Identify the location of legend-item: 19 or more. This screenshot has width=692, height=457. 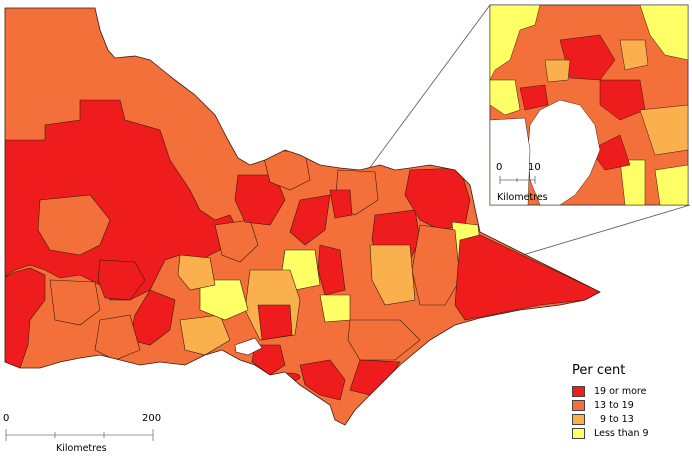
(610, 391).